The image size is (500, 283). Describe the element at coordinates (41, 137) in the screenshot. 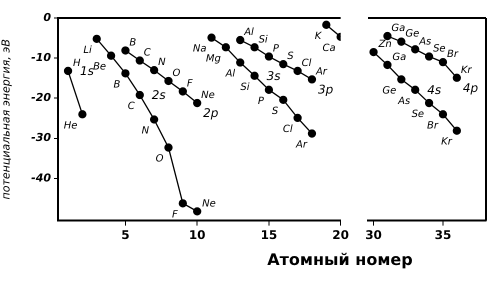

I see `y-tick-label: -30` at that location.